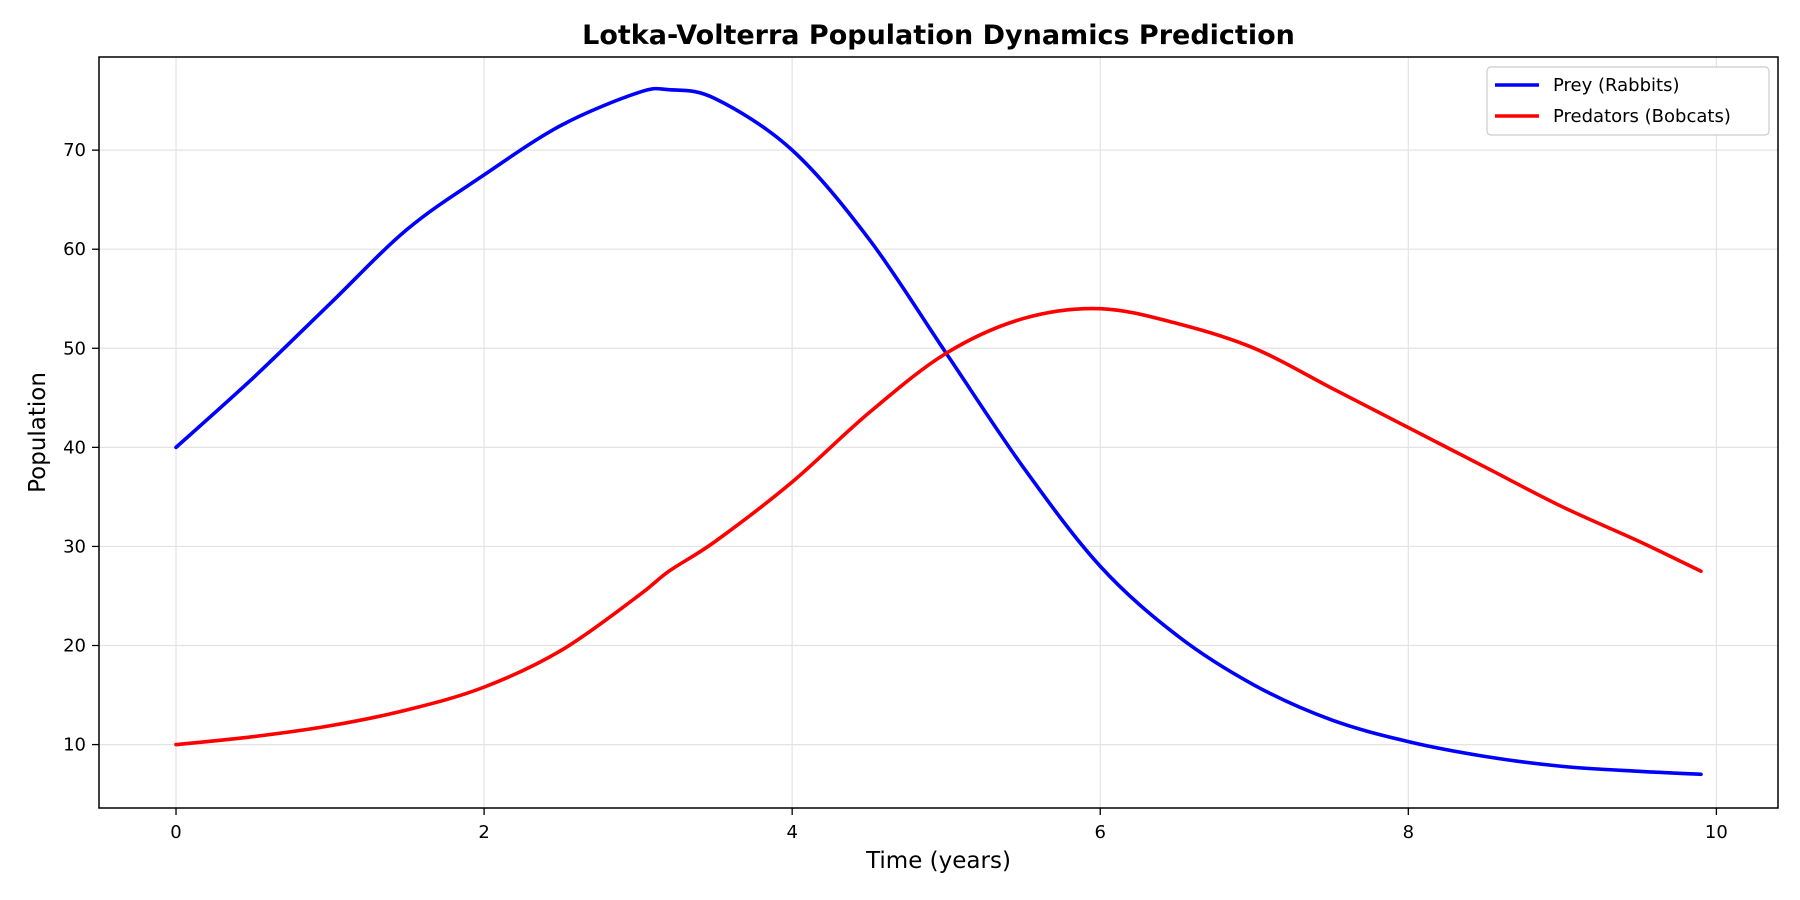 Image resolution: width=1800 pixels, height=900 pixels. What do you see at coordinates (1616, 85) in the screenshot?
I see `legend-label-prey: Prey (Rabbits)` at bounding box center [1616, 85].